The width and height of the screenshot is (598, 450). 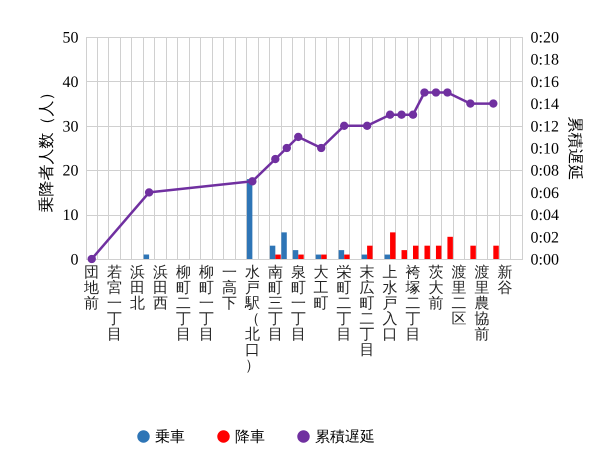 What do you see at coordinates (544, 149) in the screenshot?
I see `y2-tick-label: 0:10` at bounding box center [544, 149].